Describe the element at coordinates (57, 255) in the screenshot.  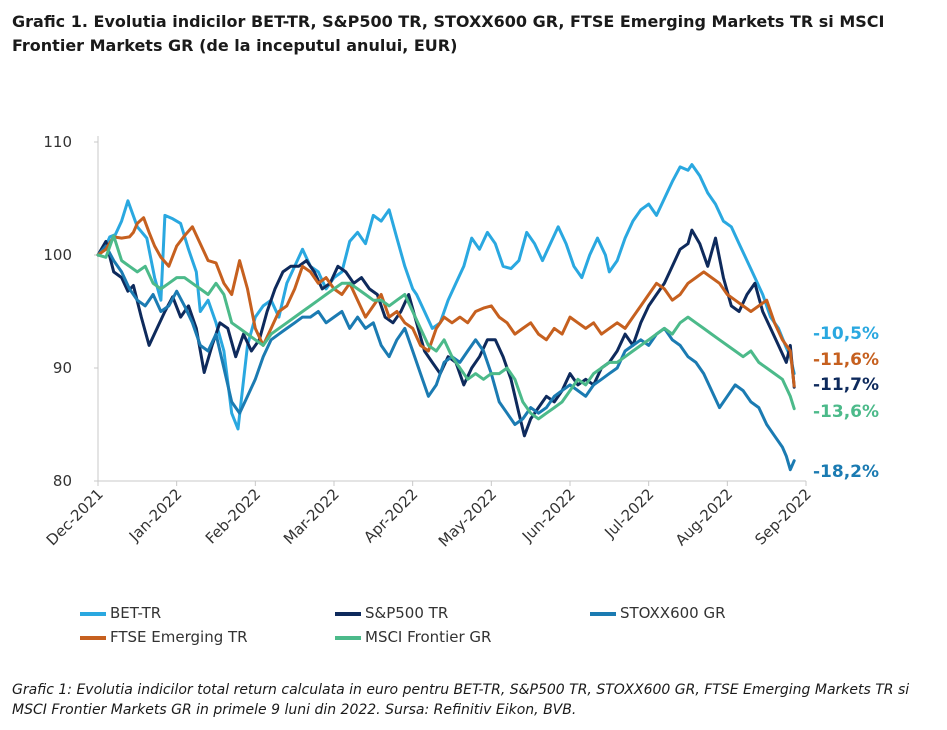
I see `y-tick-label: 100` at that location.